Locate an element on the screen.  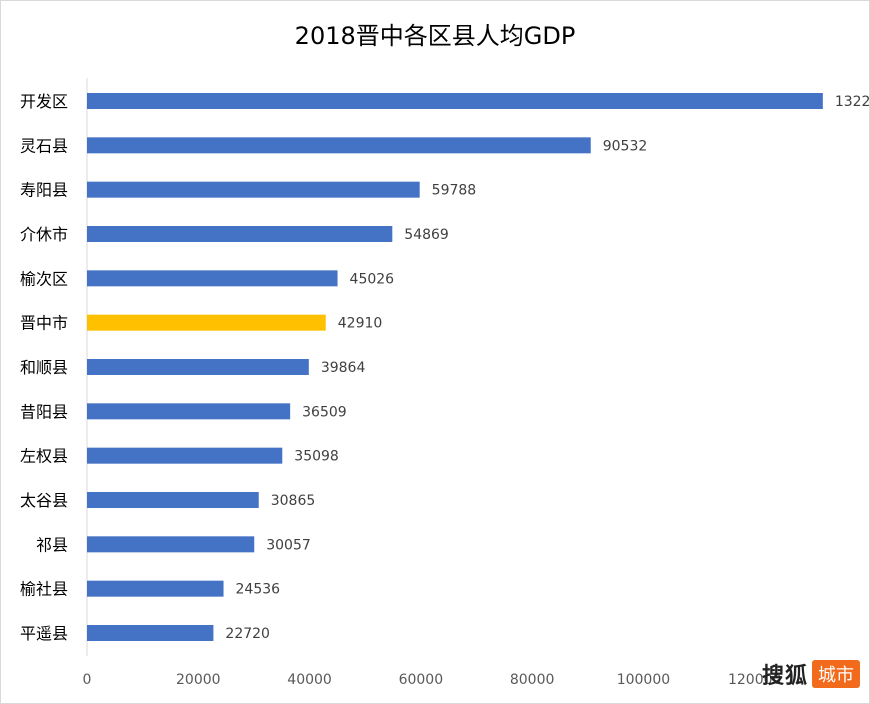
category-label: 和顺县 is located at coordinates (44, 367).